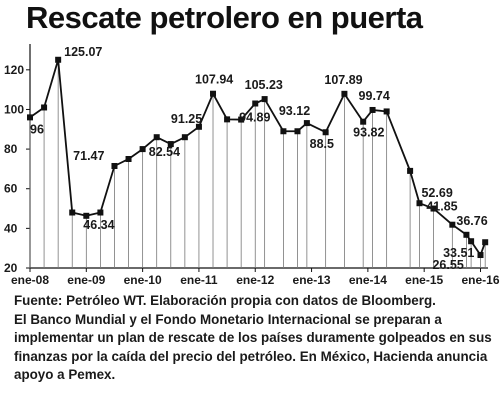  What do you see at coordinates (441, 207) in the screenshot?
I see `data-label: 41.85` at bounding box center [441, 207].